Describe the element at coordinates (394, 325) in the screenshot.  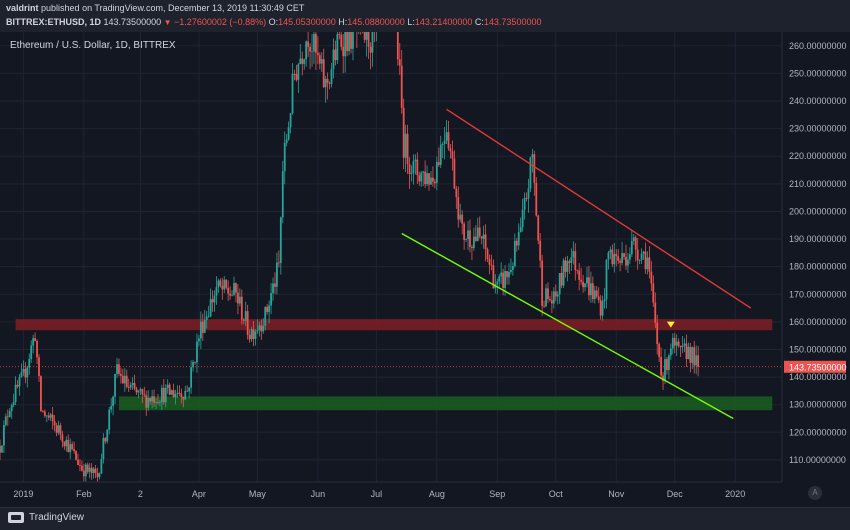
I see `resistance-zone` at that location.